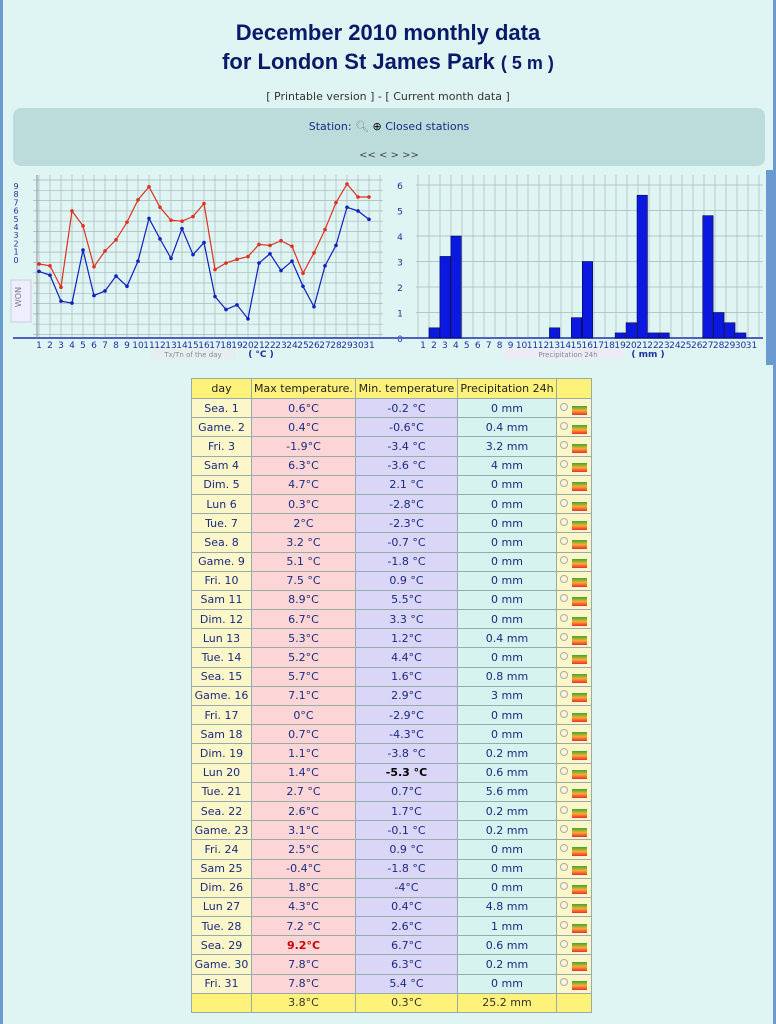 This screenshot has width=776, height=1024. Describe the element at coordinates (447, 96) in the screenshot. I see `current-month-link: [ Current month data ]` at that location.